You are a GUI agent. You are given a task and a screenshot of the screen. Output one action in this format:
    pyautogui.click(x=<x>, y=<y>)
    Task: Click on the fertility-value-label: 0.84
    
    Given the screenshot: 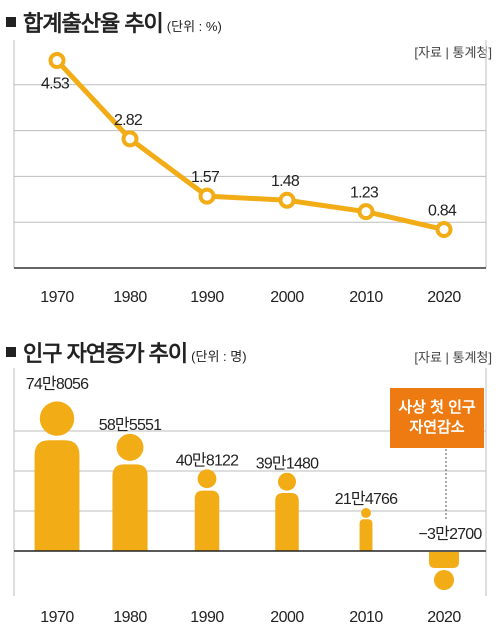 What is the action you would take?
    pyautogui.click(x=442, y=211)
    